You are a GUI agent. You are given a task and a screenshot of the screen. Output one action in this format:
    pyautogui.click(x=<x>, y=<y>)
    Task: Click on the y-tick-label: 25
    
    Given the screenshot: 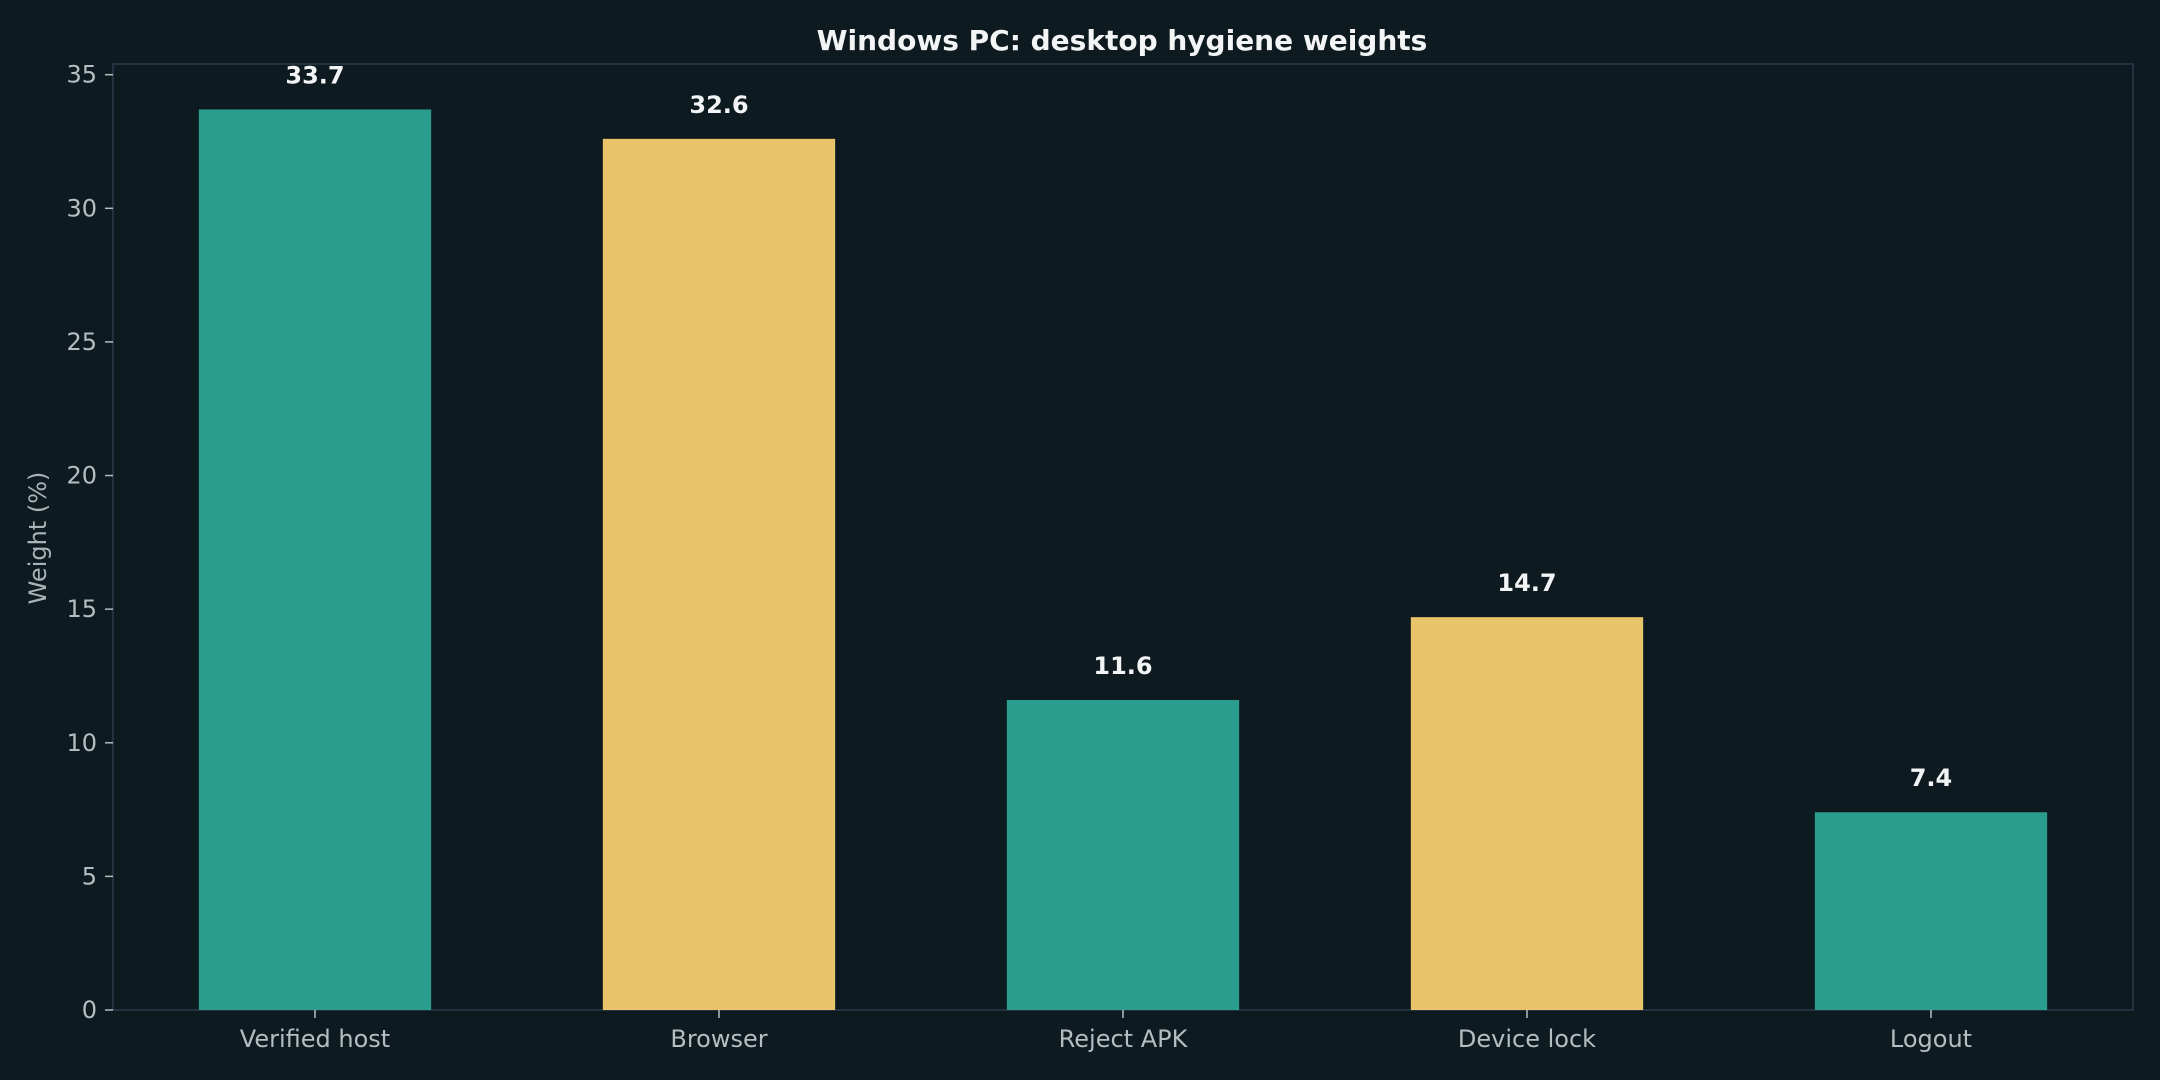 What is the action you would take?
    pyautogui.click(x=81, y=342)
    